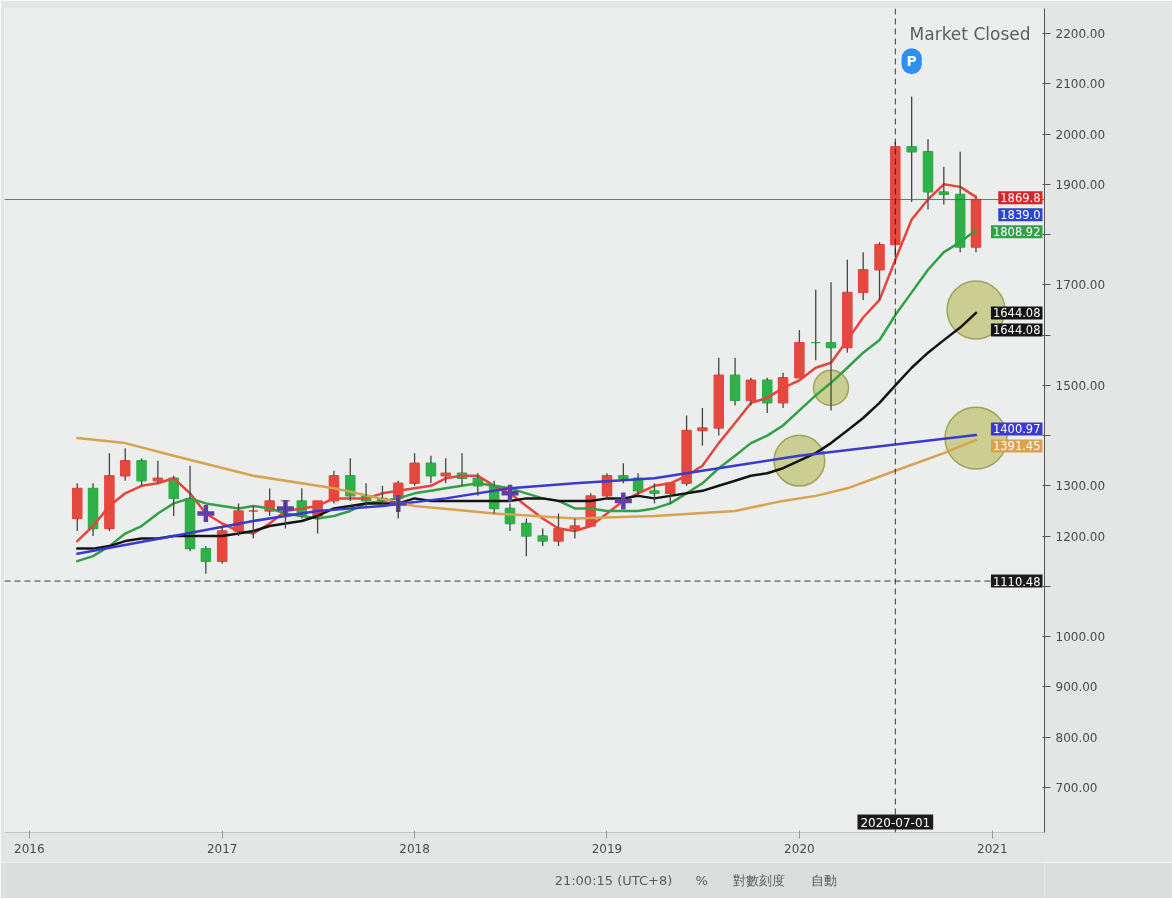 The image size is (1172, 900). I want to click on y-tick-label: 800.00, so click(1076, 737).